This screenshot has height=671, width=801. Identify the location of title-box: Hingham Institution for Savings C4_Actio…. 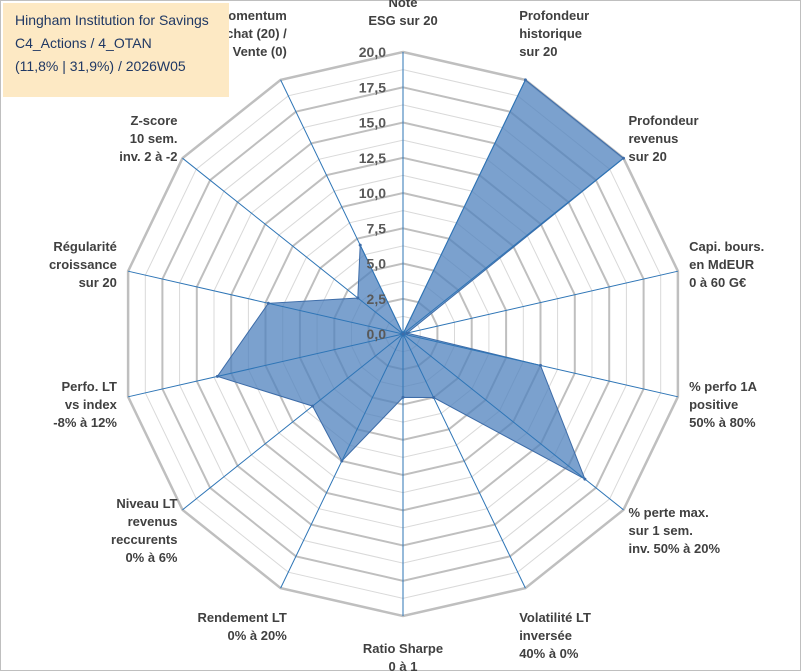
(116, 50).